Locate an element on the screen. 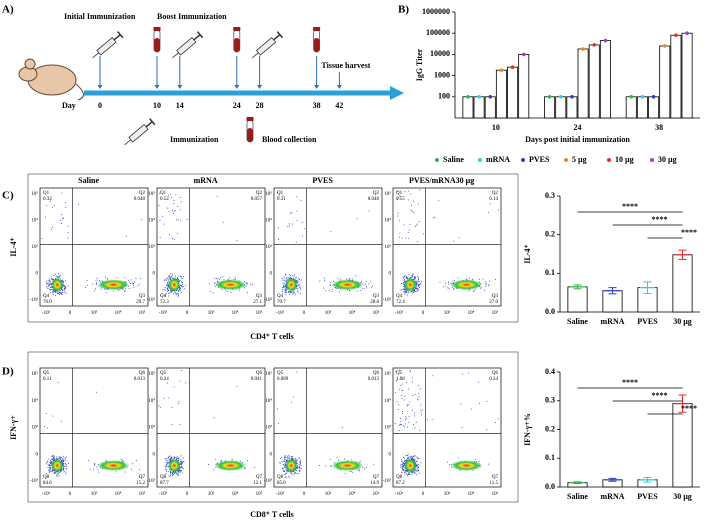  boost-label: Boost Immunization is located at coordinates (192, 16).